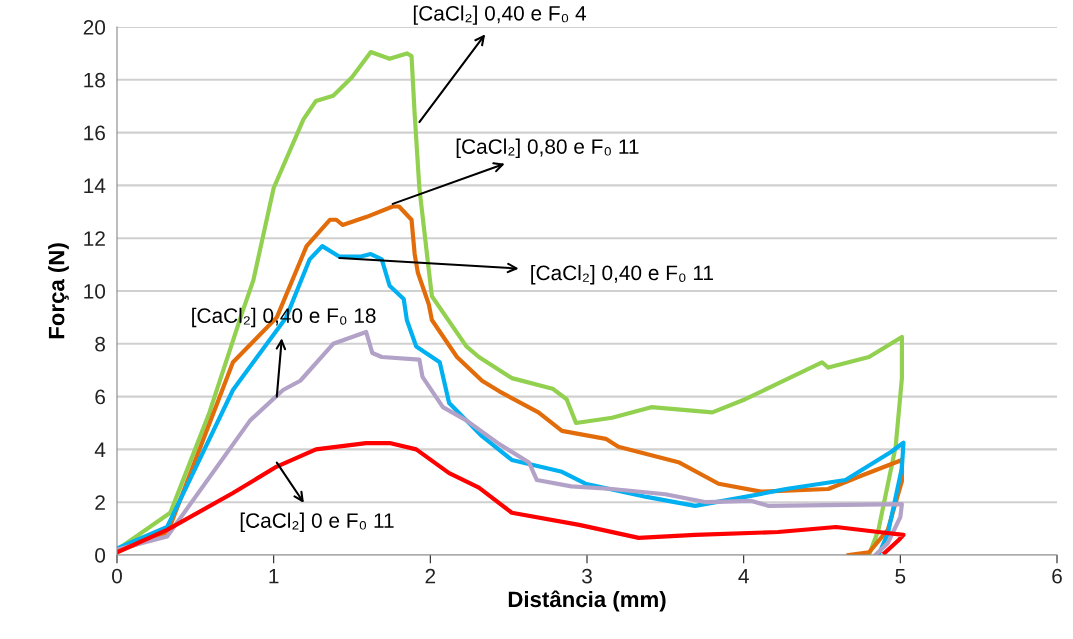 The width and height of the screenshot is (1073, 639). What do you see at coordinates (587, 576) in the screenshot?
I see `x-tick-label: 3` at bounding box center [587, 576].